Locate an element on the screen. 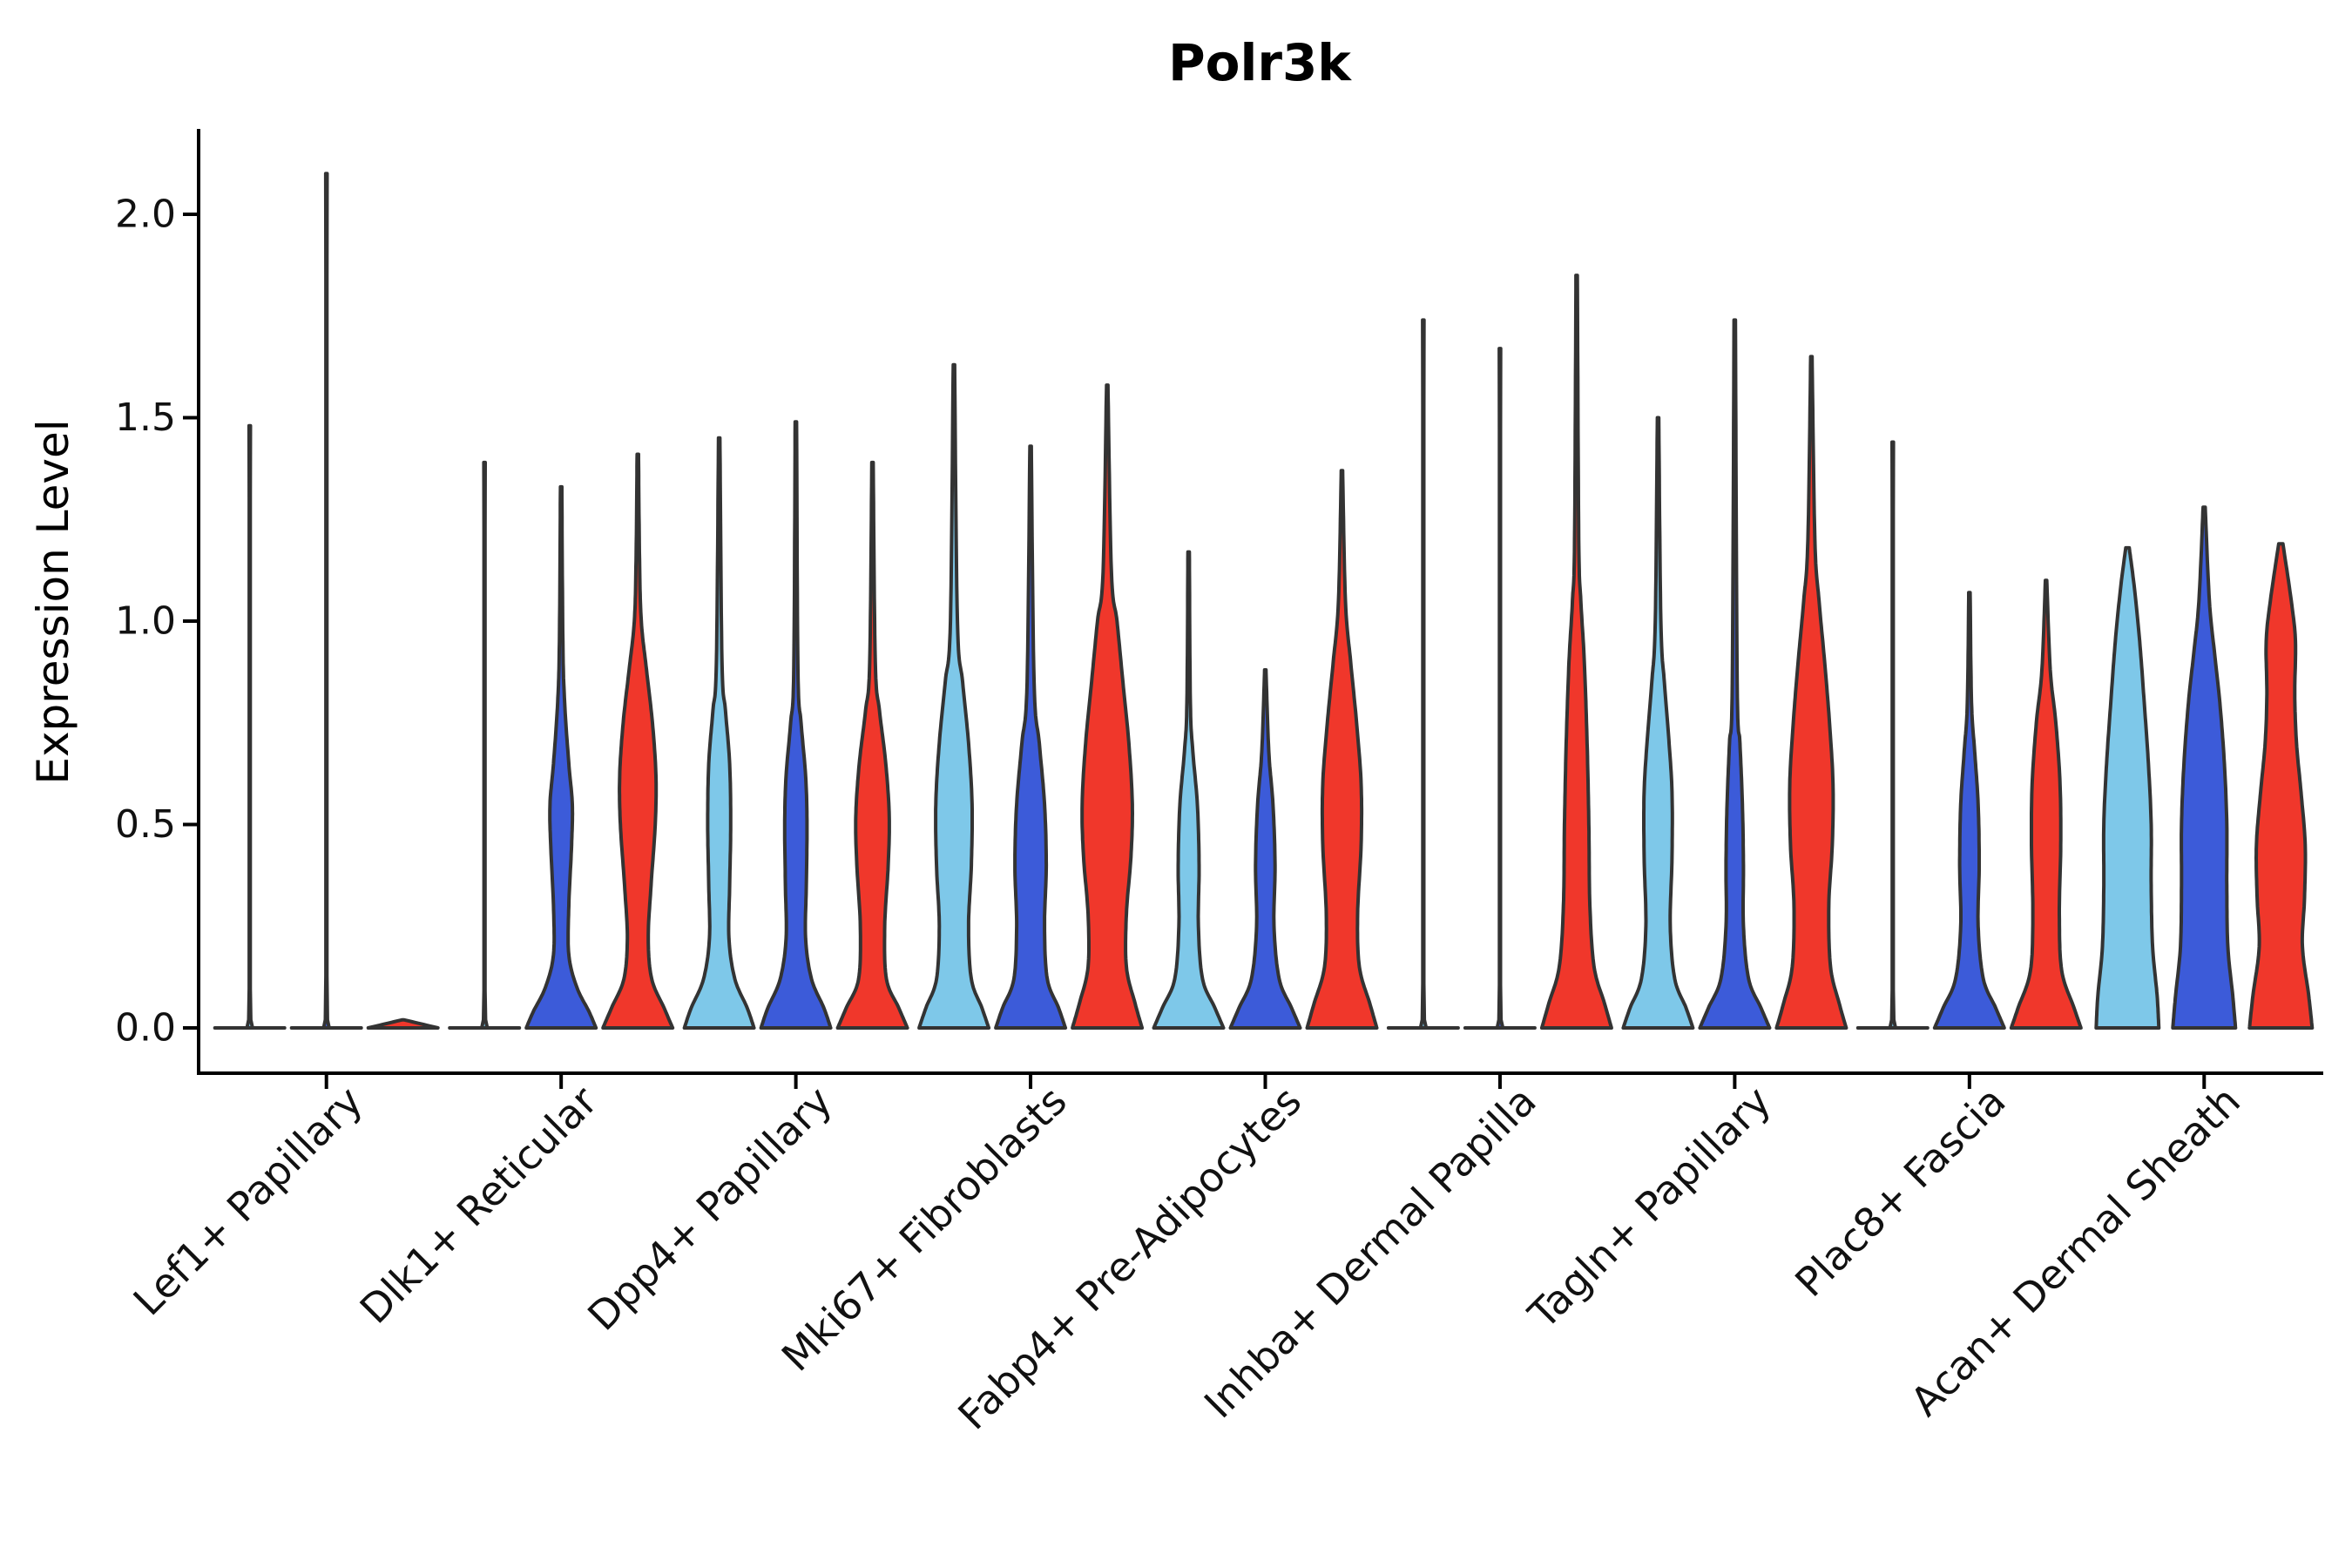  y-tick-label: 0.0 is located at coordinates (145, 1028).